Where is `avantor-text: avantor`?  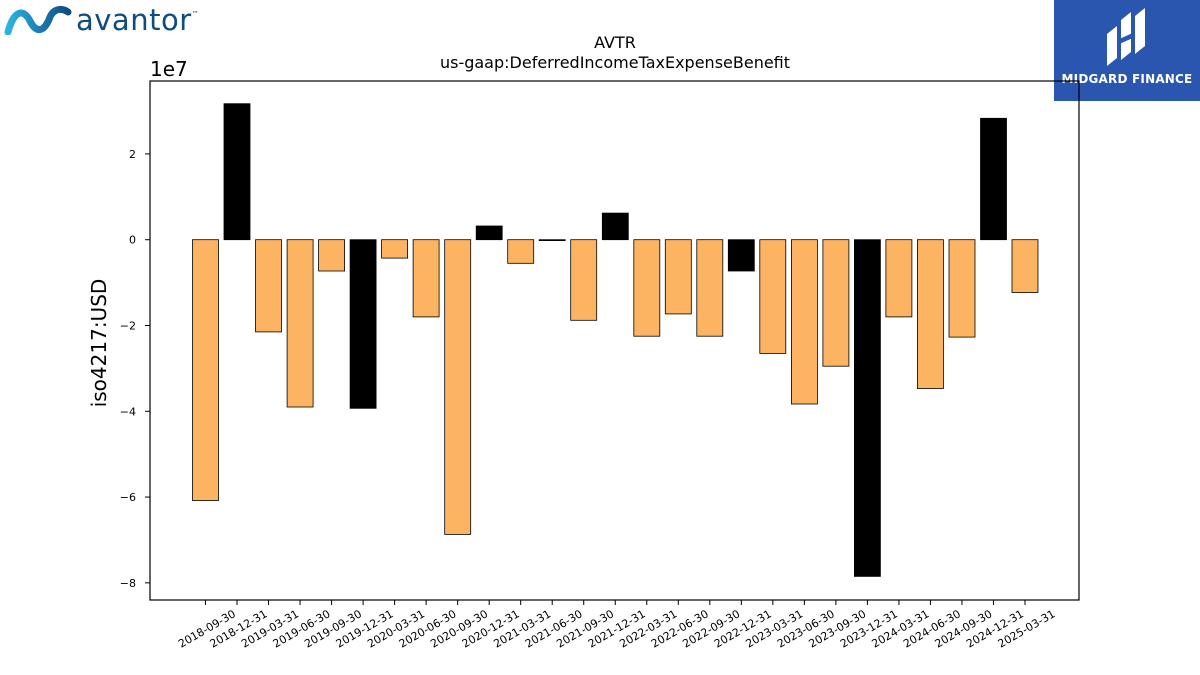 avantor-text: avantor is located at coordinates (134, 20).